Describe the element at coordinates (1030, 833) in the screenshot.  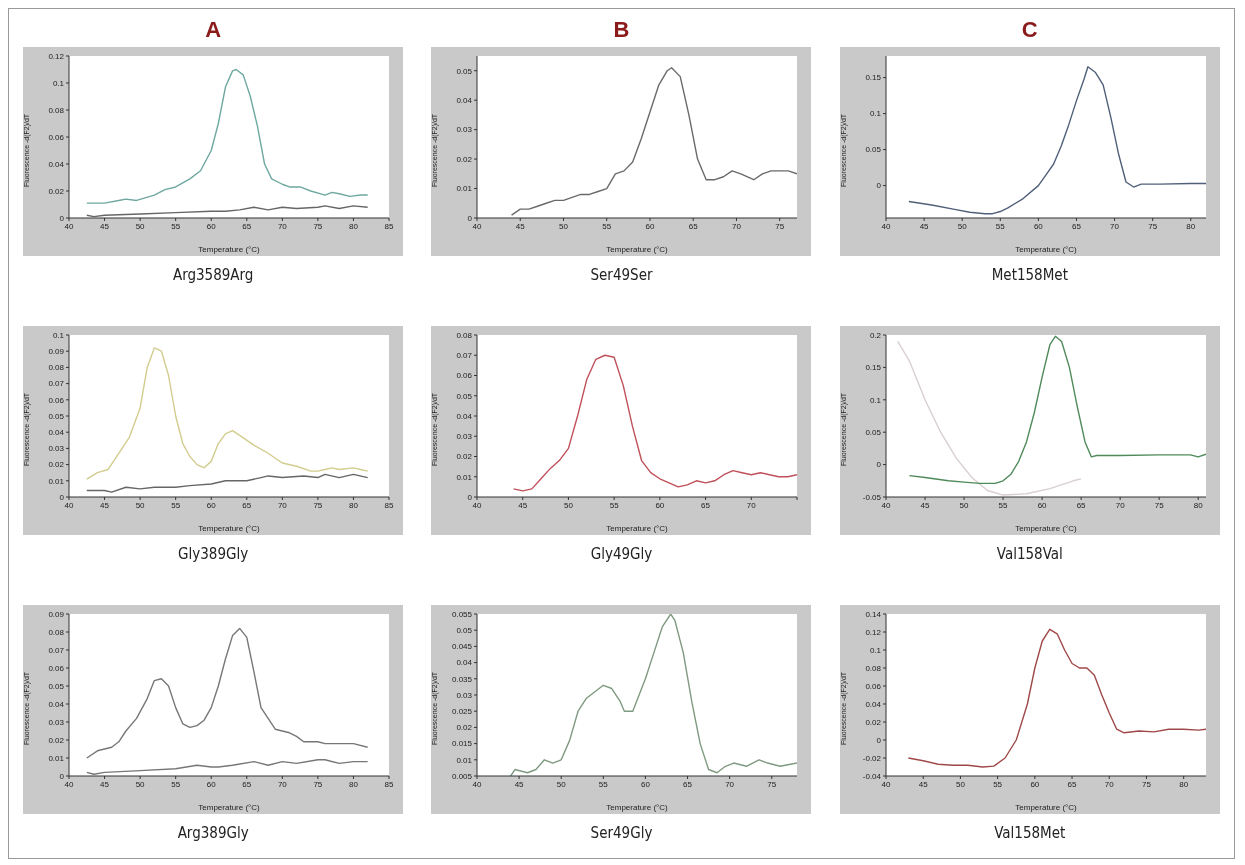
I see `text: Val158Met` at that location.